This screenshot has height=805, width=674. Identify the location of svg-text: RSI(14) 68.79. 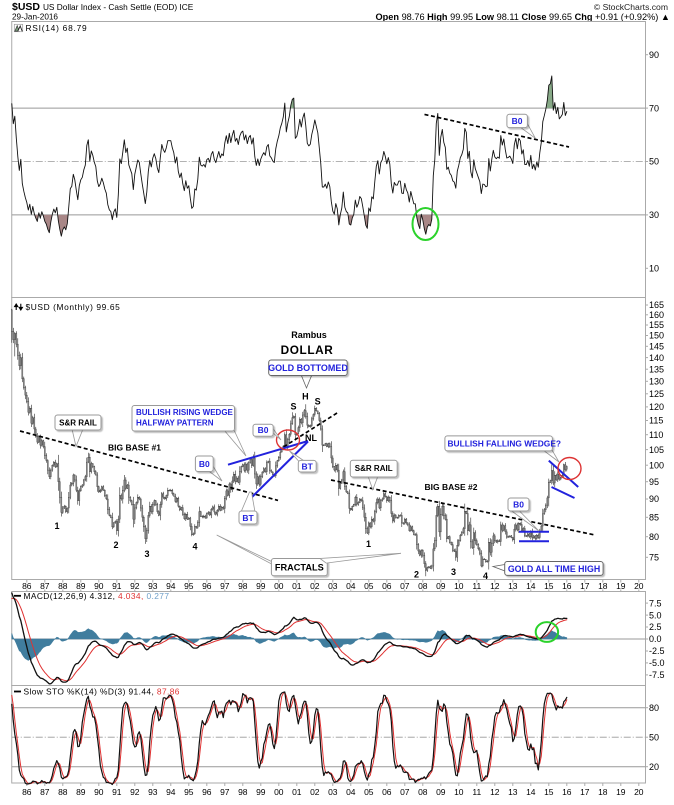
(57, 28).